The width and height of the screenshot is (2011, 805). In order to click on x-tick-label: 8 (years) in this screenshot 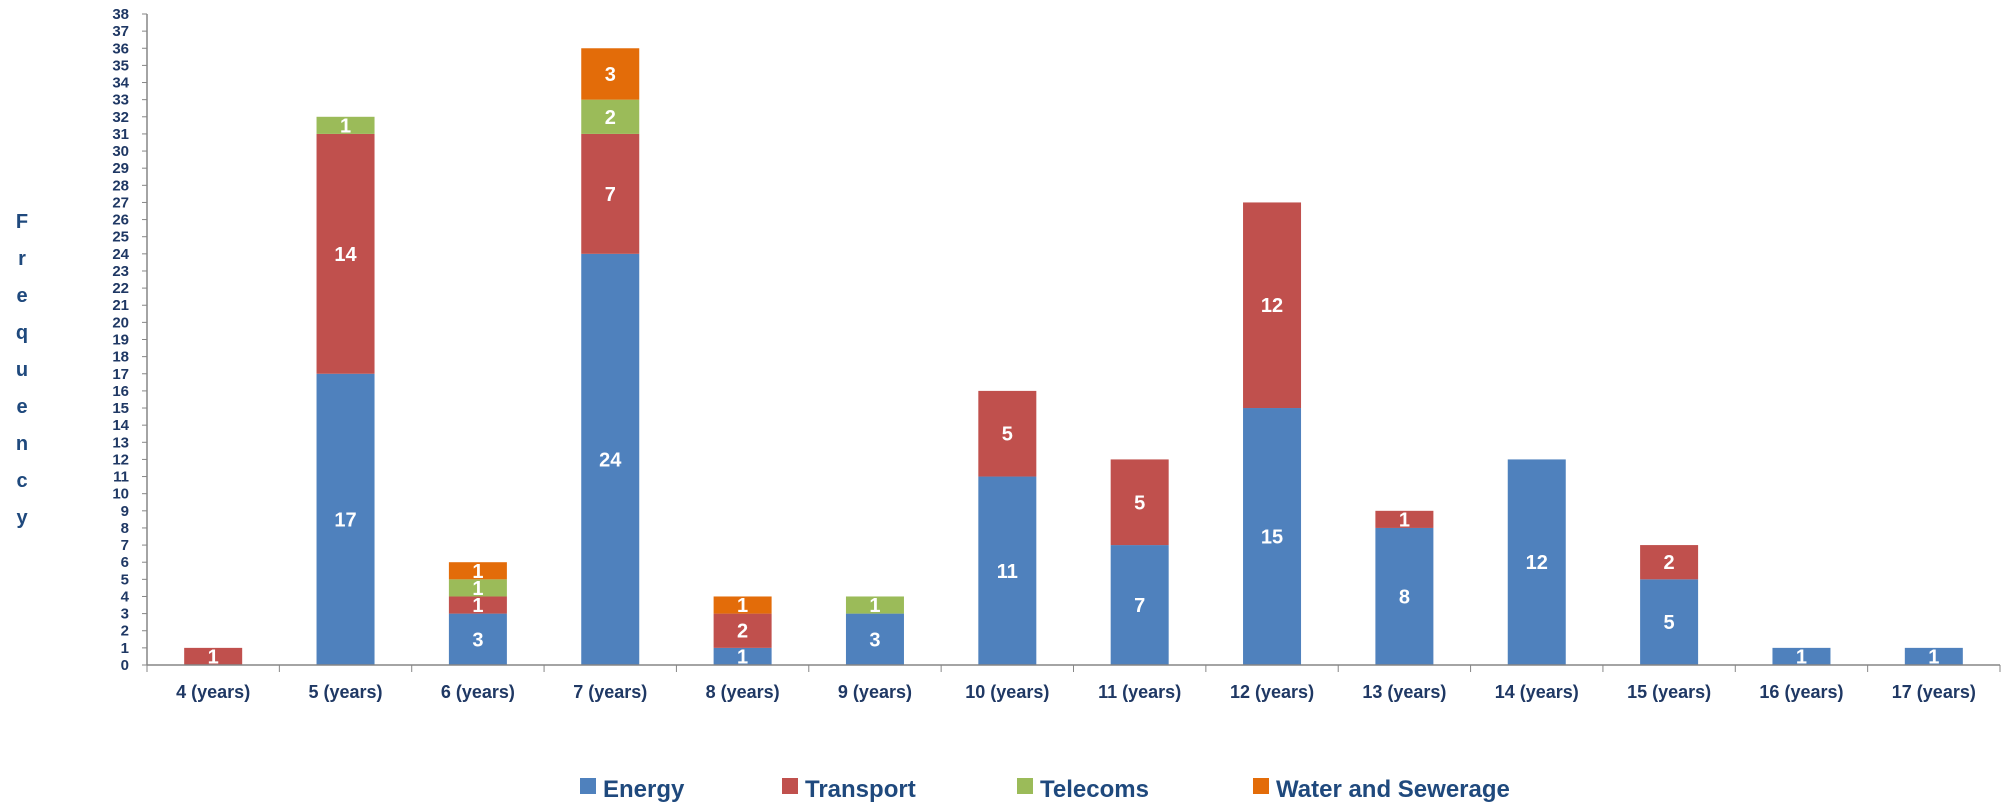, I will do `click(743, 692)`.